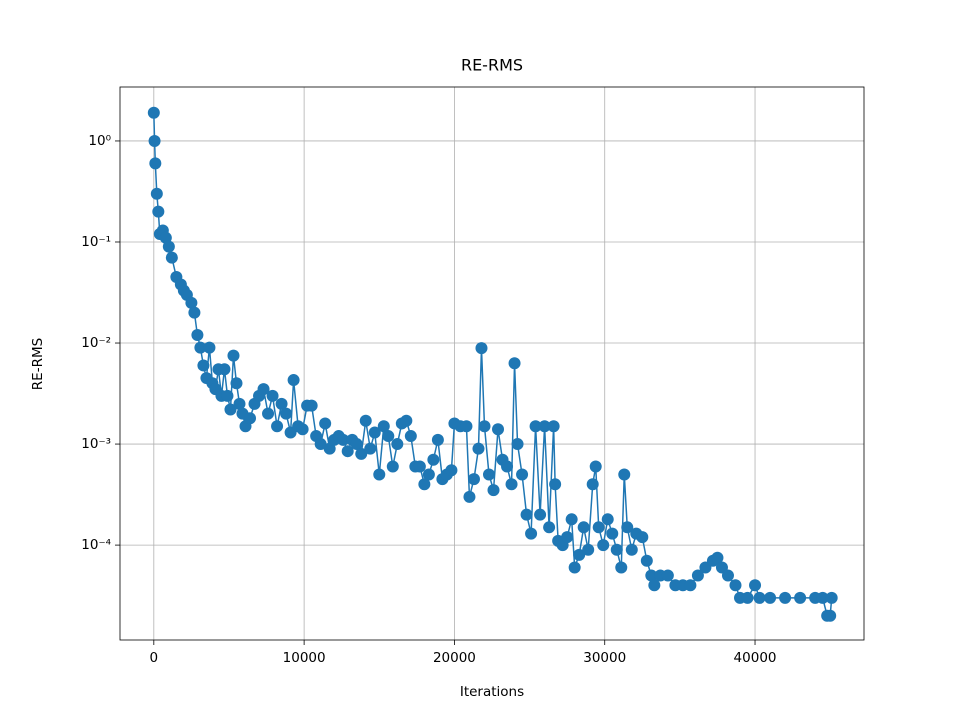 The width and height of the screenshot is (960, 720). Describe the element at coordinates (755, 658) in the screenshot. I see `x-tick-label: 40000` at that location.